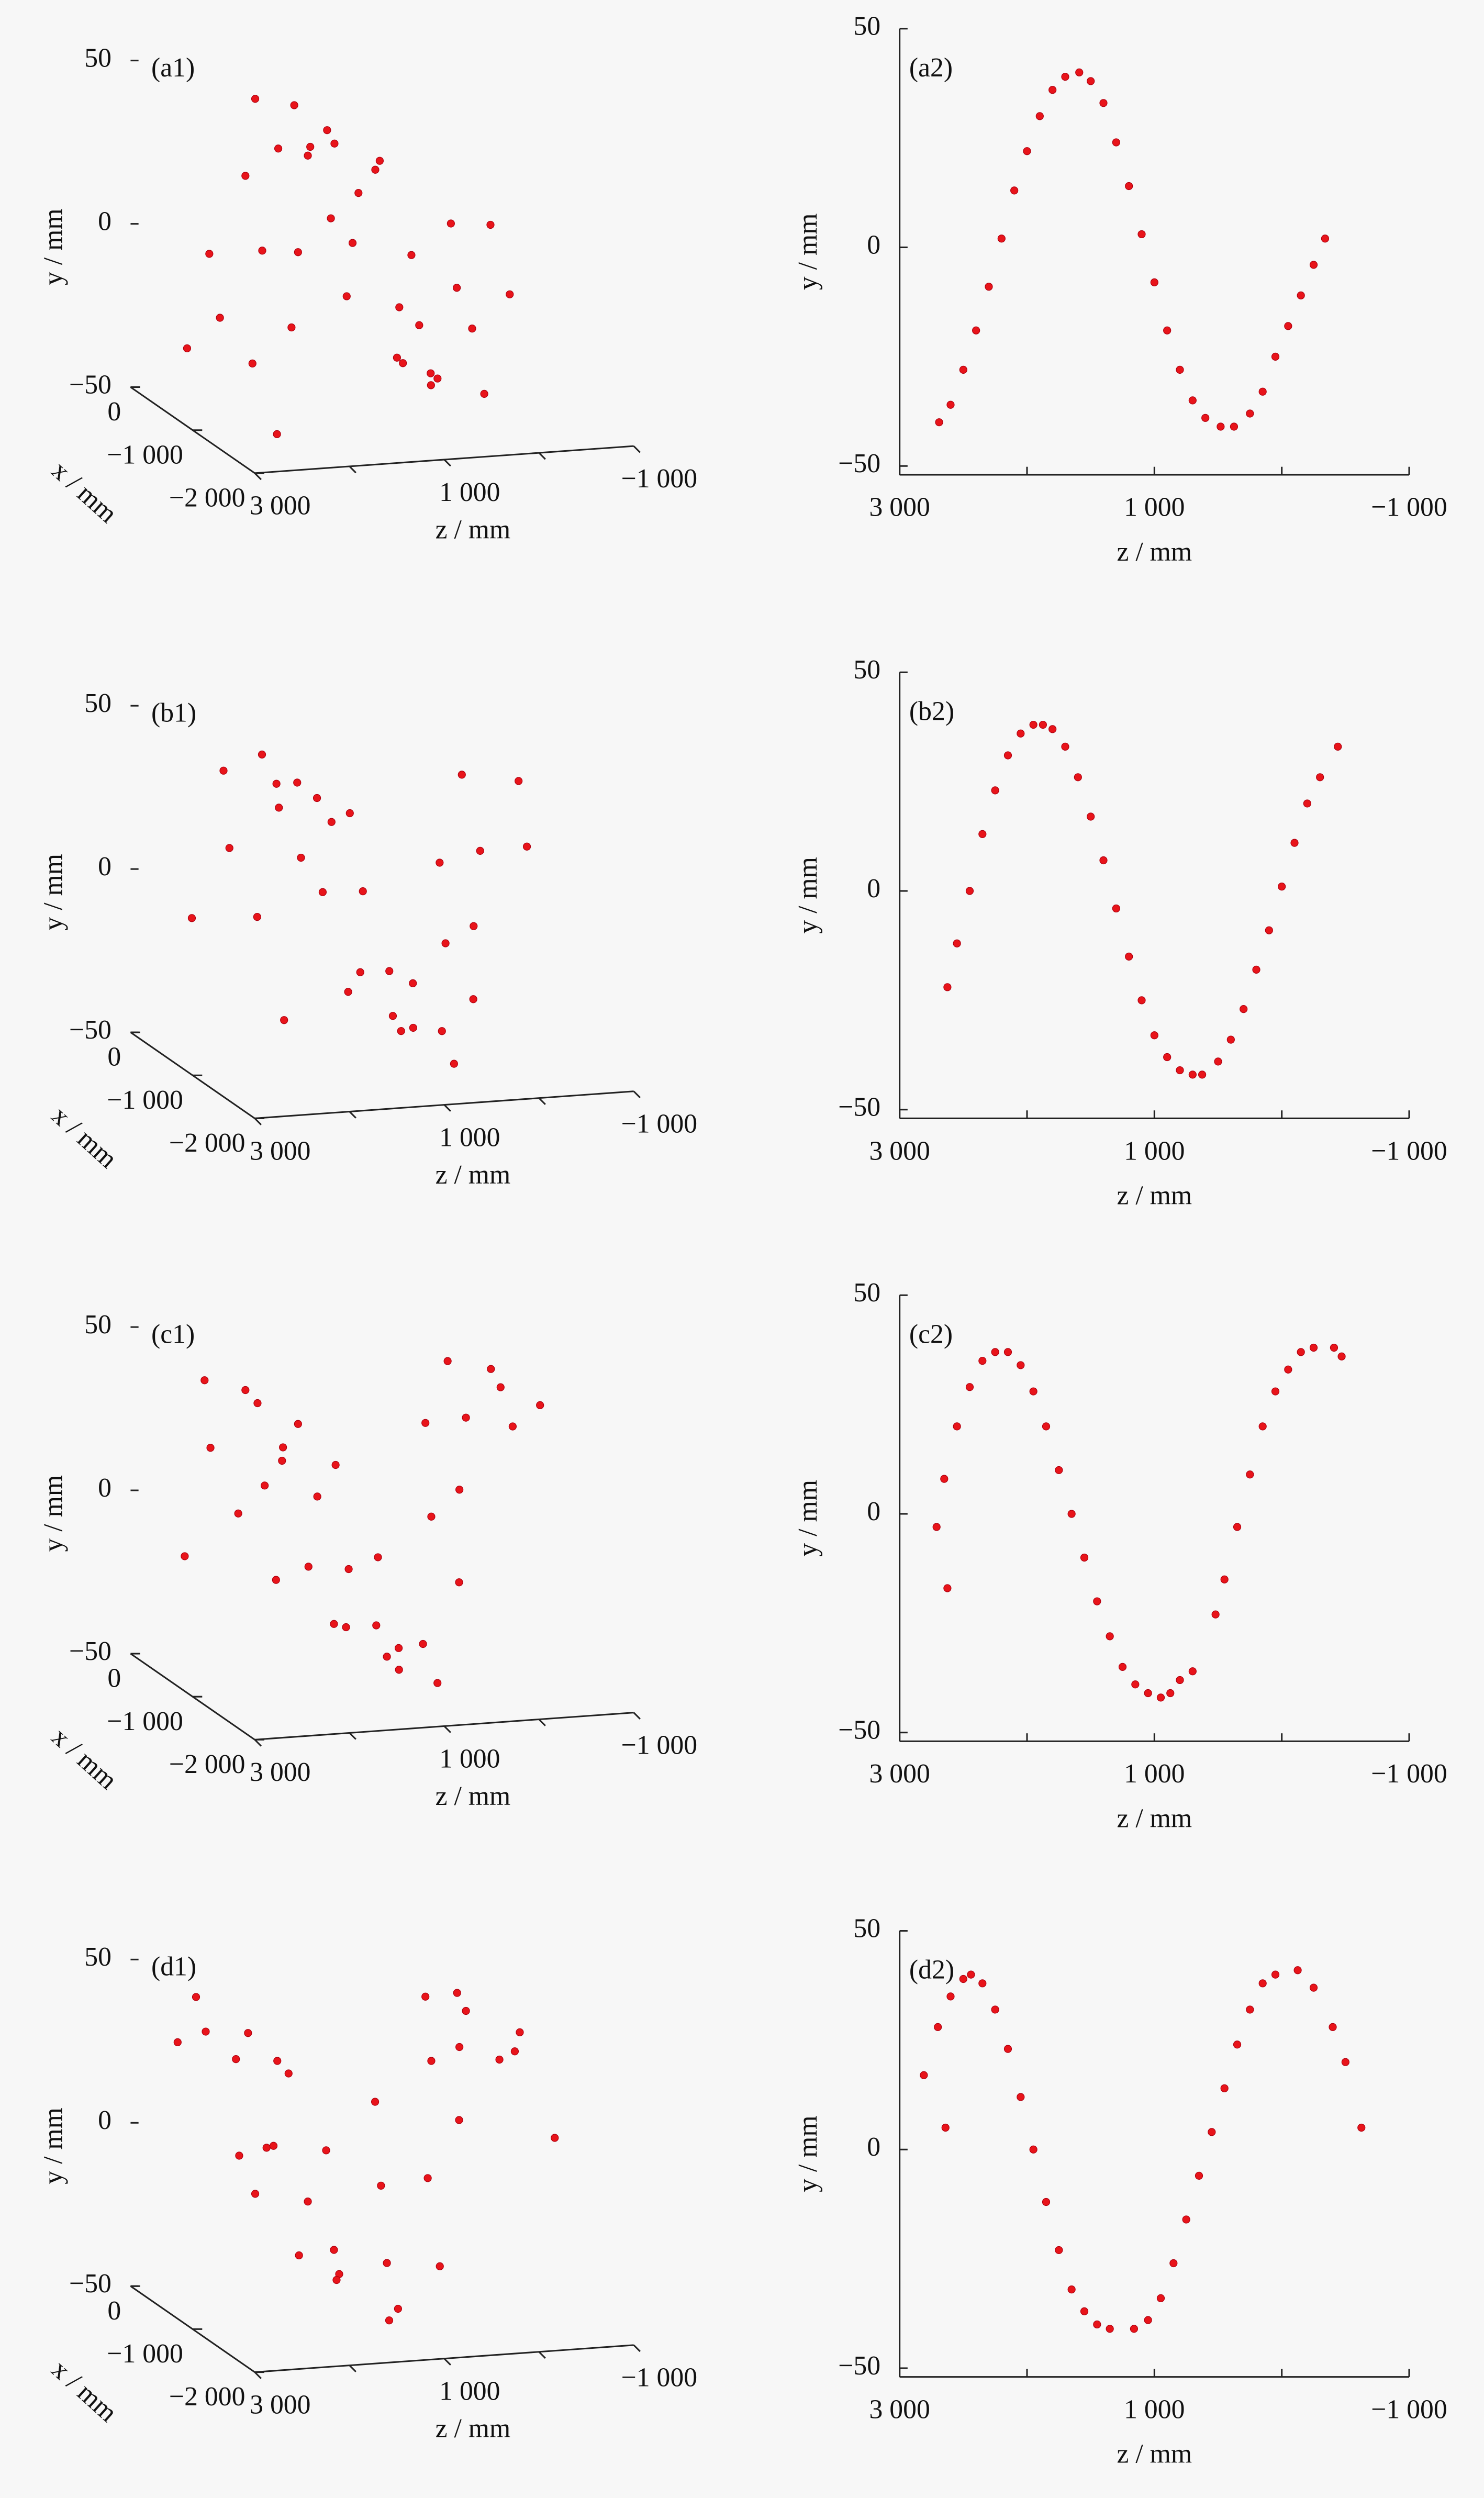 This screenshot has width=1484, height=2498. What do you see at coordinates (808, 252) in the screenshot?
I see `y-axis-label: y / mm` at bounding box center [808, 252].